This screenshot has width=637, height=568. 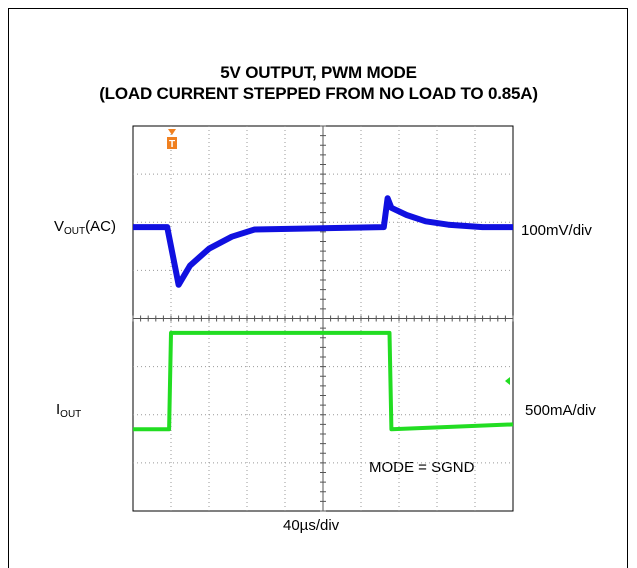 I want to click on trigger-marker-box, so click(x=172, y=143).